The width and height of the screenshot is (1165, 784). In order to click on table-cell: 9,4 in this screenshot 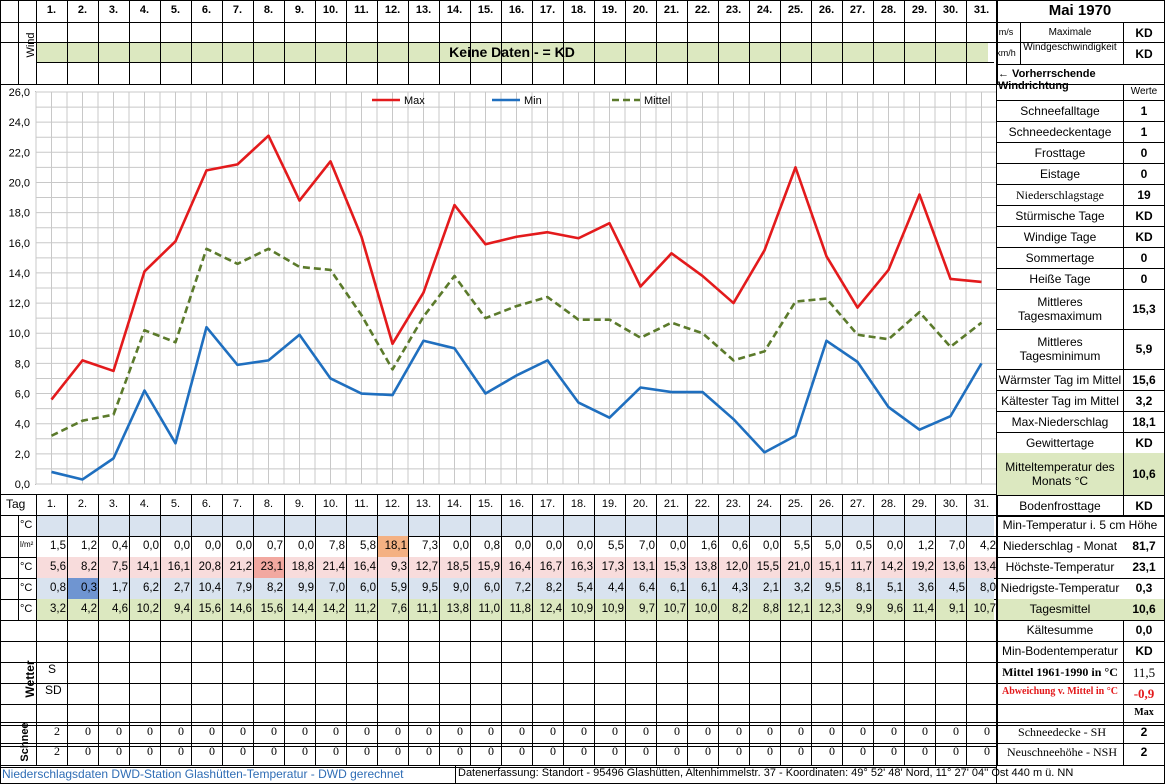, I will do `click(182, 609)`.